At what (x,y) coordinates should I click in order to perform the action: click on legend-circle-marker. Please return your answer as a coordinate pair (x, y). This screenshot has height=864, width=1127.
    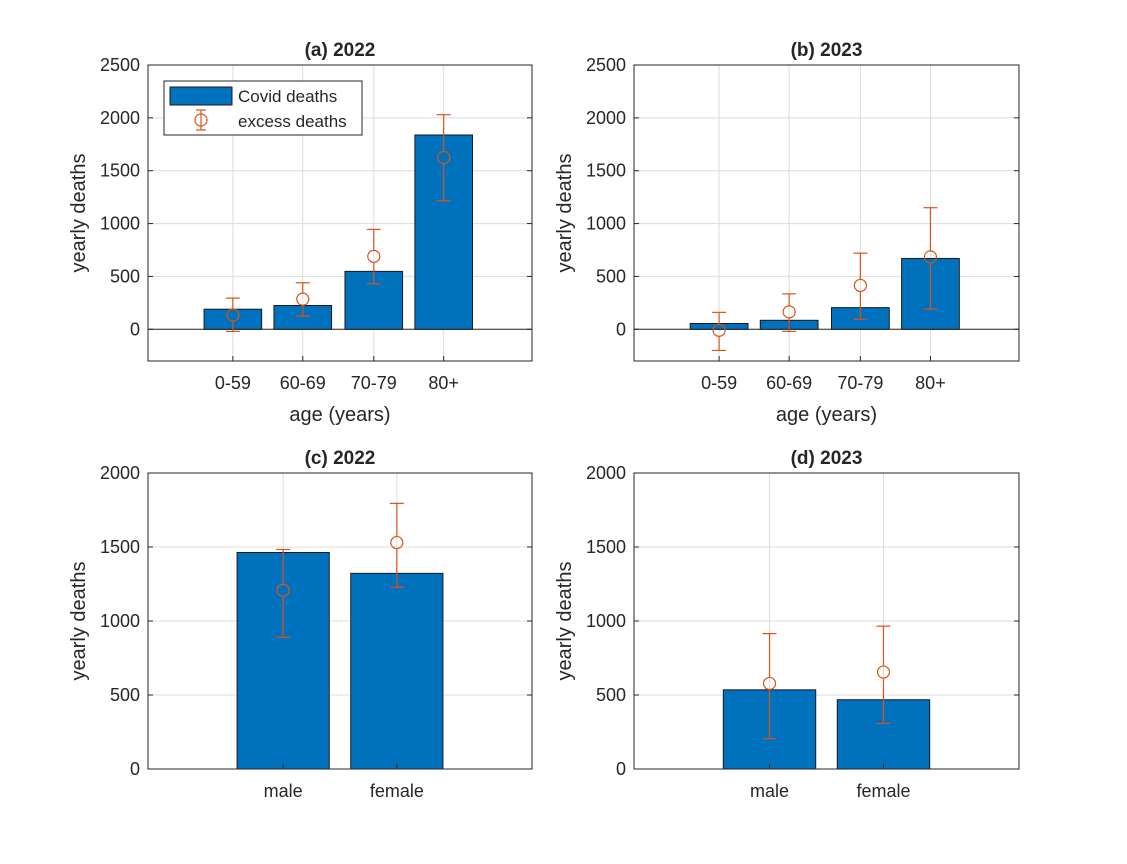
    Looking at the image, I should click on (201, 120).